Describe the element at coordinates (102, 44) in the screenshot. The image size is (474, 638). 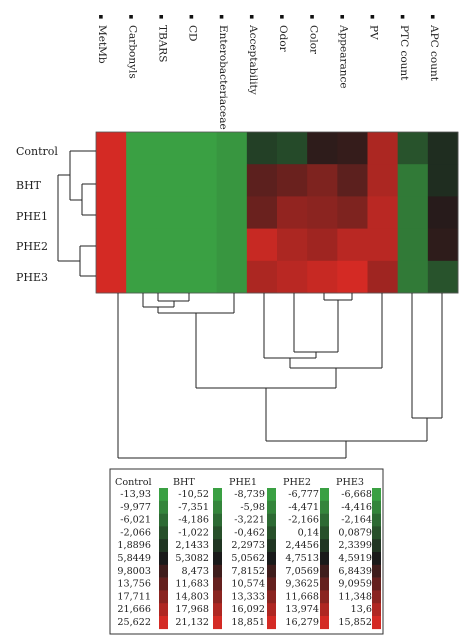
I see `column-label: MetMb` at that location.